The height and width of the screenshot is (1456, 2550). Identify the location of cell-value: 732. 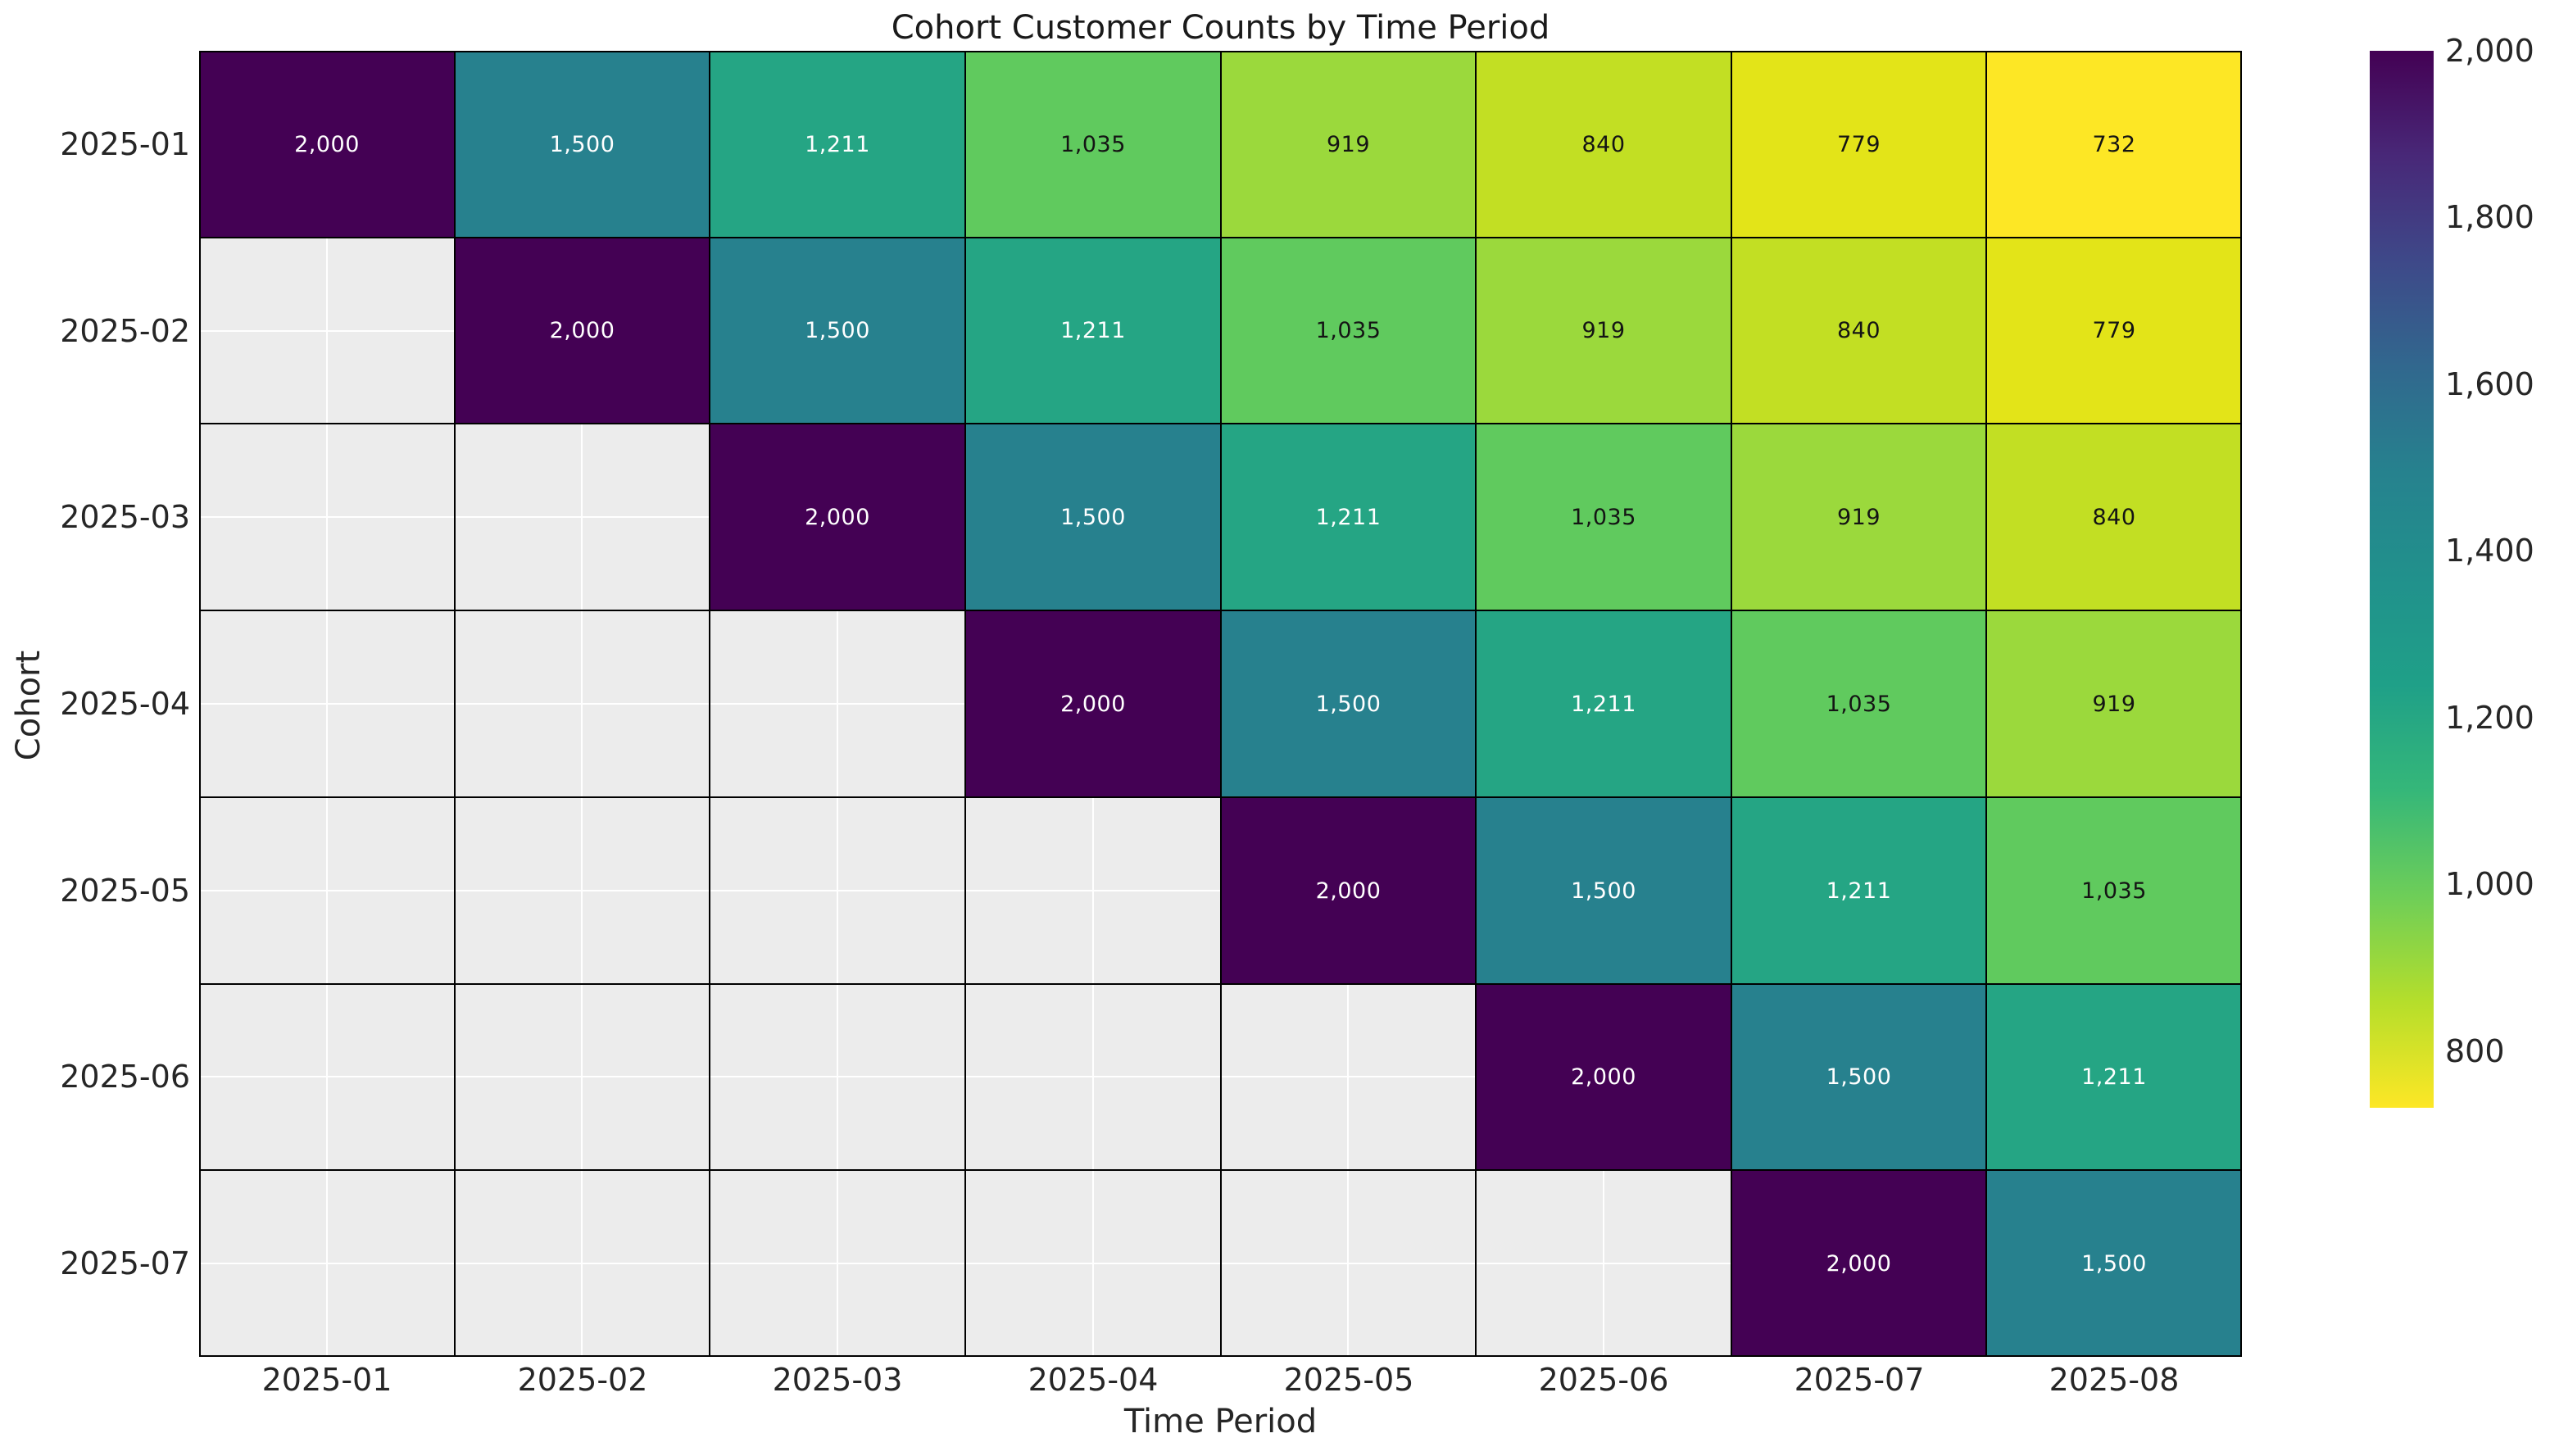
(2114, 144).